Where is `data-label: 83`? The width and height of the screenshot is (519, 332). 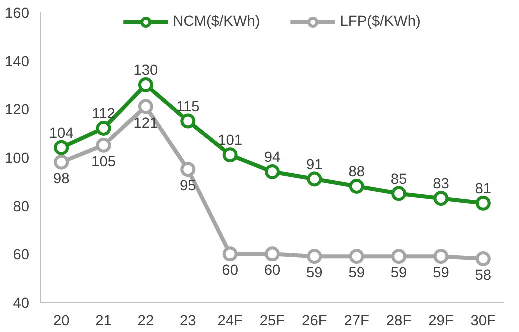
data-label: 83 is located at coordinates (441, 184).